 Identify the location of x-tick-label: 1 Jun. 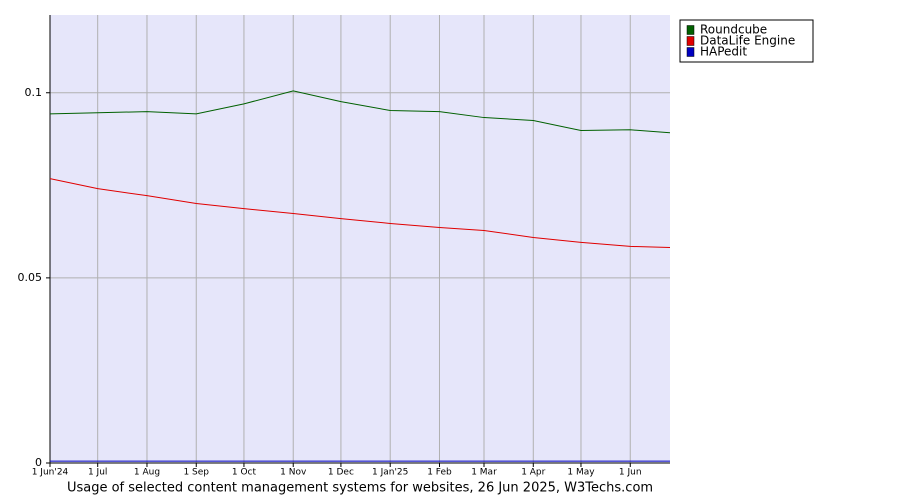
(630, 473).